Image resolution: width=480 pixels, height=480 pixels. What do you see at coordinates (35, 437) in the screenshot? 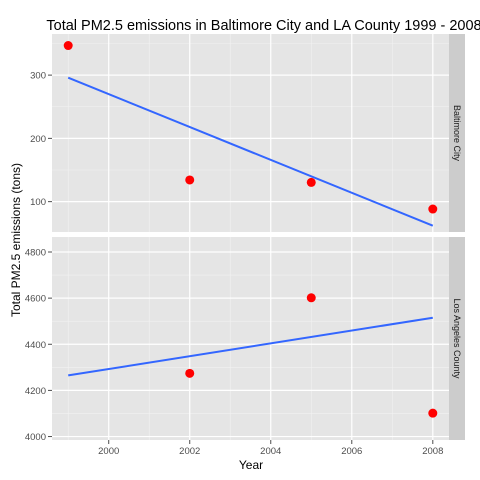
I see `y-tick-label: 4000` at bounding box center [35, 437].